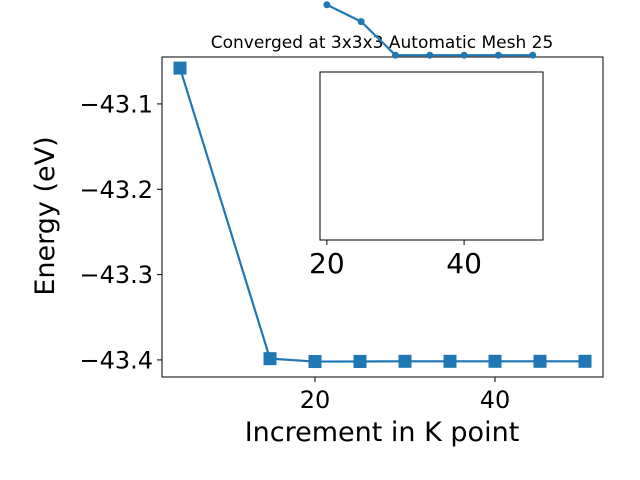 This screenshot has width=640, height=480. What do you see at coordinates (116, 190) in the screenshot?
I see `main-y-tick-label: −43.2` at bounding box center [116, 190].